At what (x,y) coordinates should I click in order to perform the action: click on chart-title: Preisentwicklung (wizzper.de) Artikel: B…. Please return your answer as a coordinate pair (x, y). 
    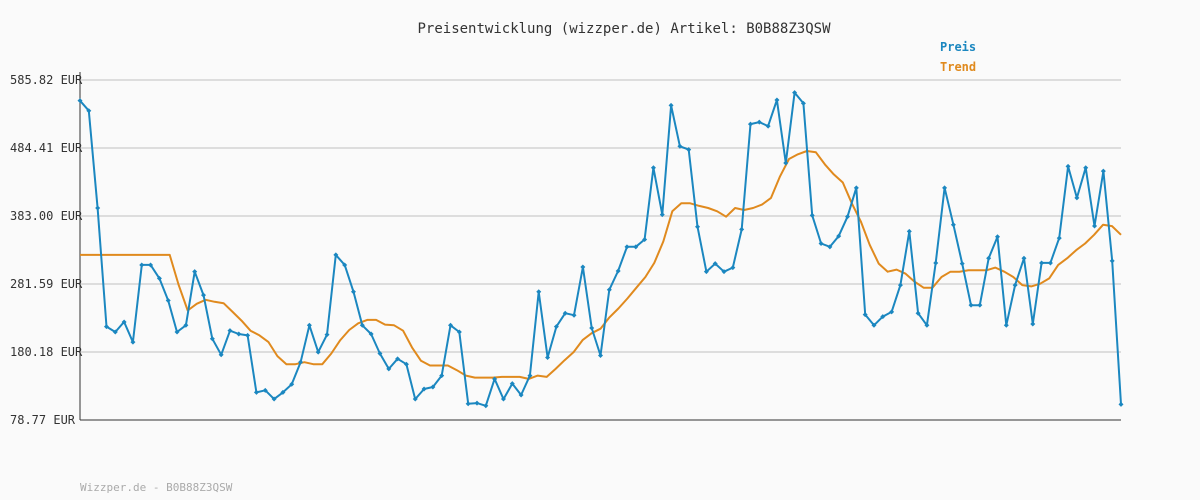
    Looking at the image, I should click on (624, 29).